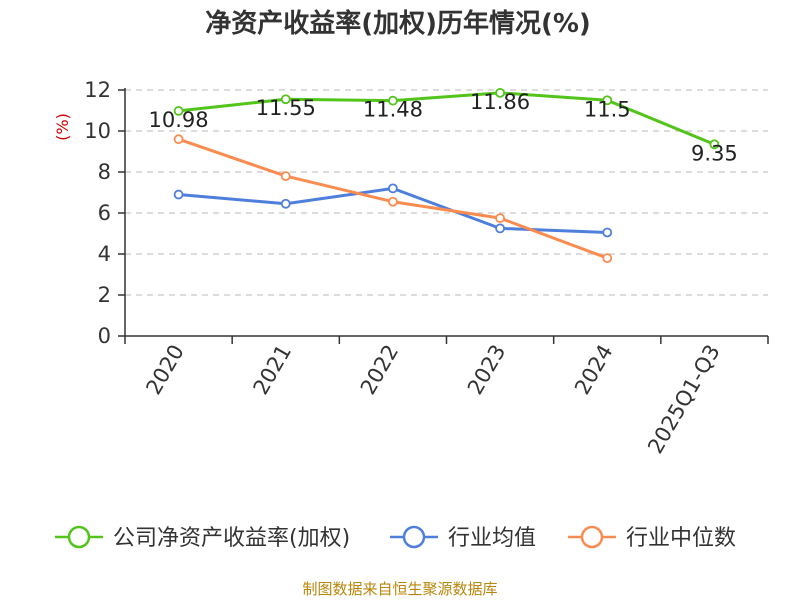  I want to click on y-tick-label: 4, so click(104, 254).